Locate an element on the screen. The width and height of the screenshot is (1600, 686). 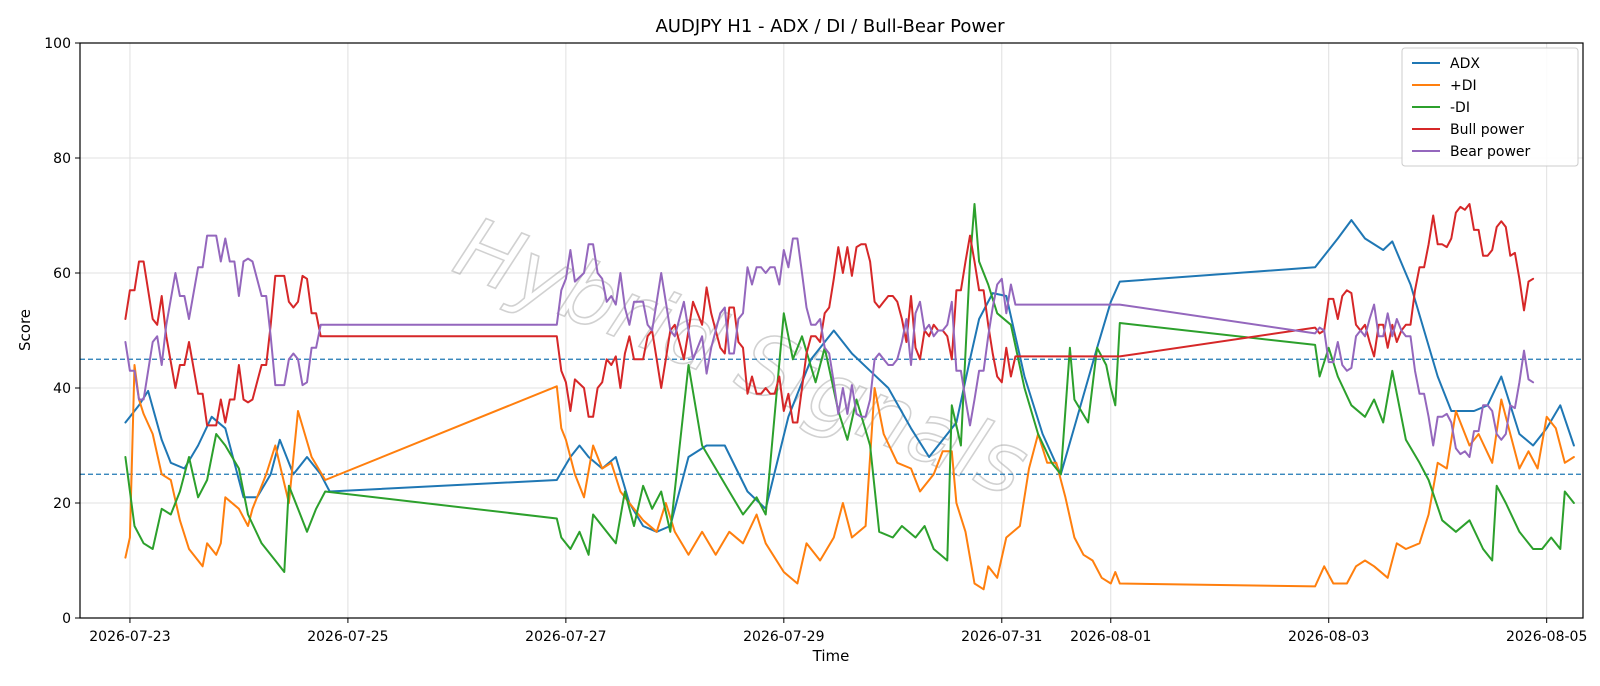
y-tick-label: 20 is located at coordinates (62, 504).